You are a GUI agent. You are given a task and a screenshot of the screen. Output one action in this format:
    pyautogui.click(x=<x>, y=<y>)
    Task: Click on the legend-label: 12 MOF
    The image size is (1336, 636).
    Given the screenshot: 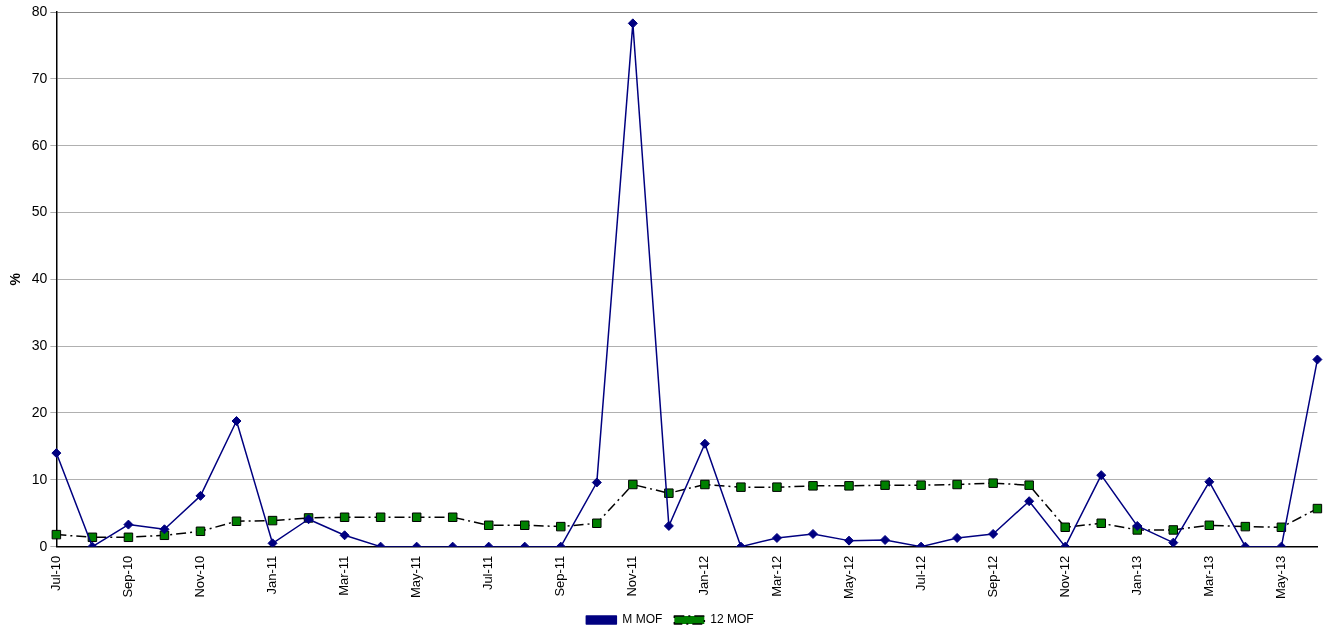 What is the action you would take?
    pyautogui.click(x=732, y=619)
    